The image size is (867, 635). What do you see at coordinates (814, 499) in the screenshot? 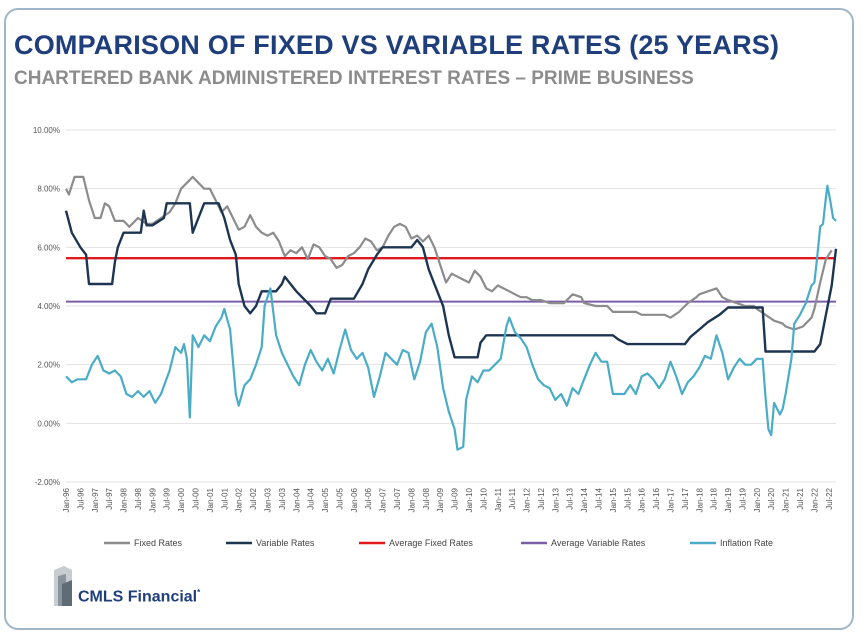
I see `x-tick-label: Jan-22` at bounding box center [814, 499].